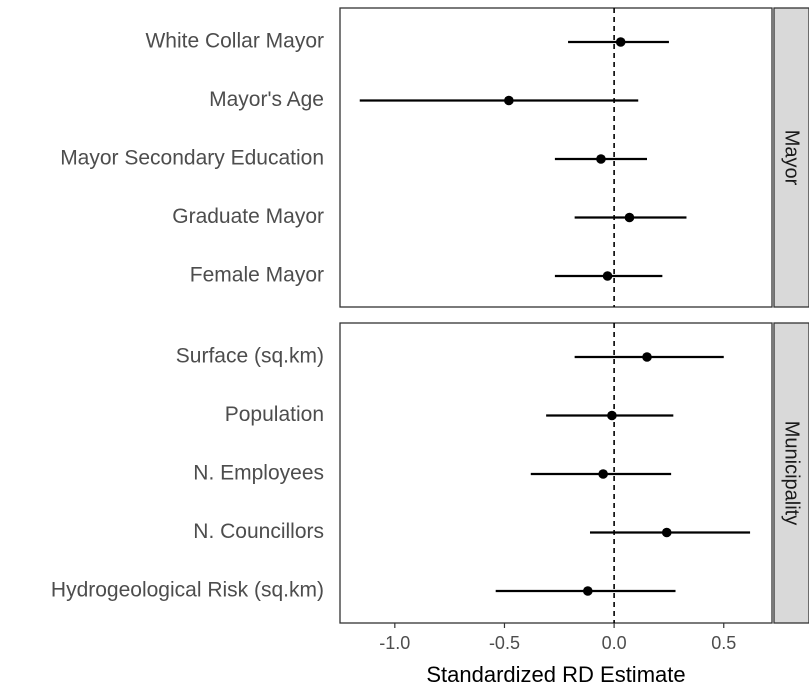 The width and height of the screenshot is (809, 691). Describe the element at coordinates (472, 531) in the screenshot. I see `estimate-row: N. Councillors` at that location.